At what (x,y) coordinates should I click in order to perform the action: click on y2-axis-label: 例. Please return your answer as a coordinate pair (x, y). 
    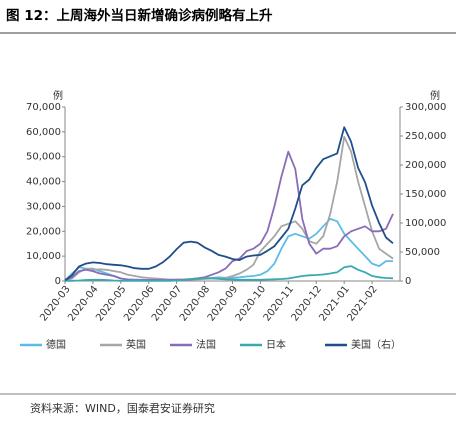
    Looking at the image, I should click on (435, 95).